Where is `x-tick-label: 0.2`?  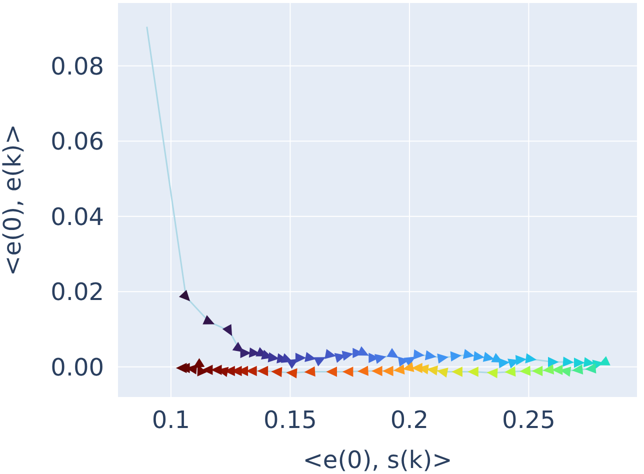 x-tick-label: 0.2 is located at coordinates (409, 420).